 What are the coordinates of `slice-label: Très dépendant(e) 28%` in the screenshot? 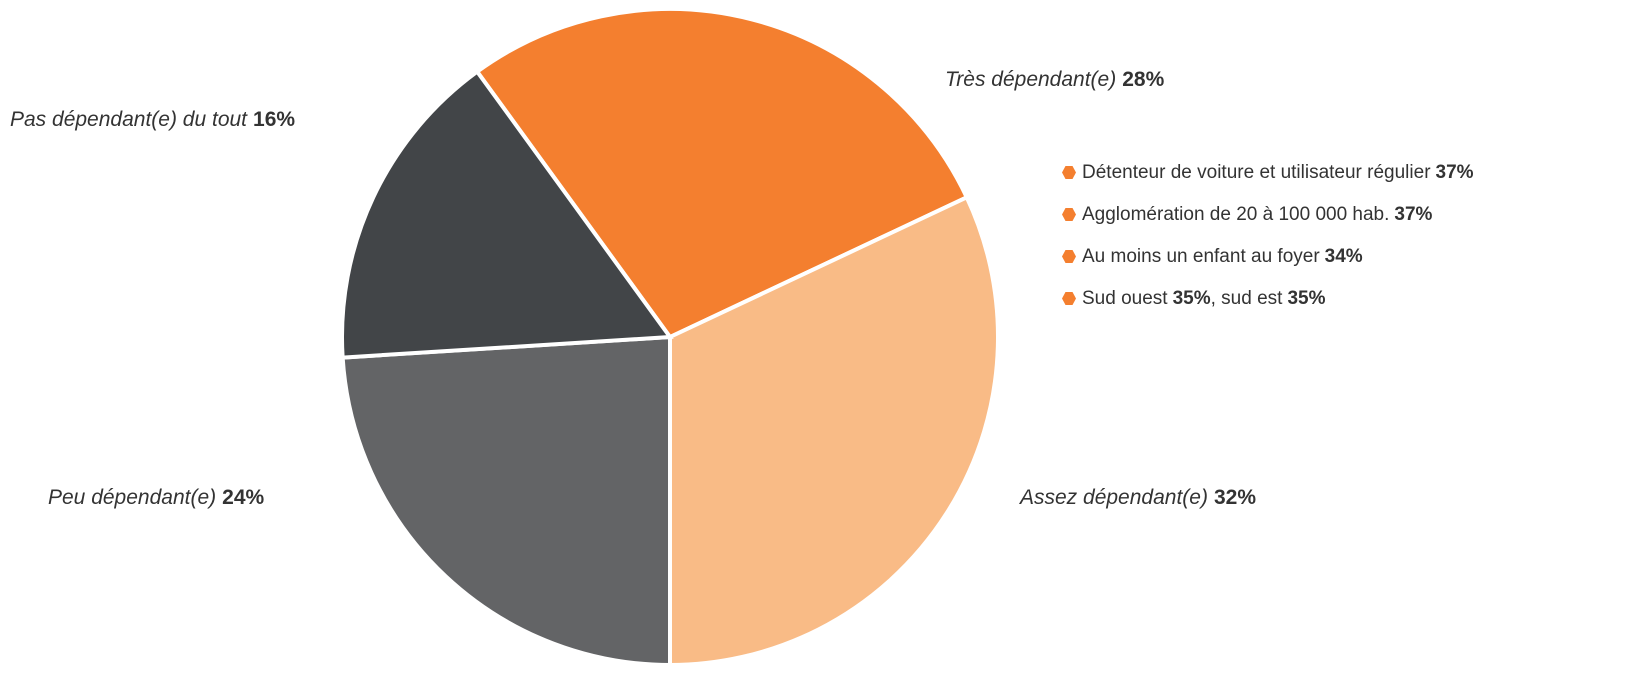 It's located at (1055, 79).